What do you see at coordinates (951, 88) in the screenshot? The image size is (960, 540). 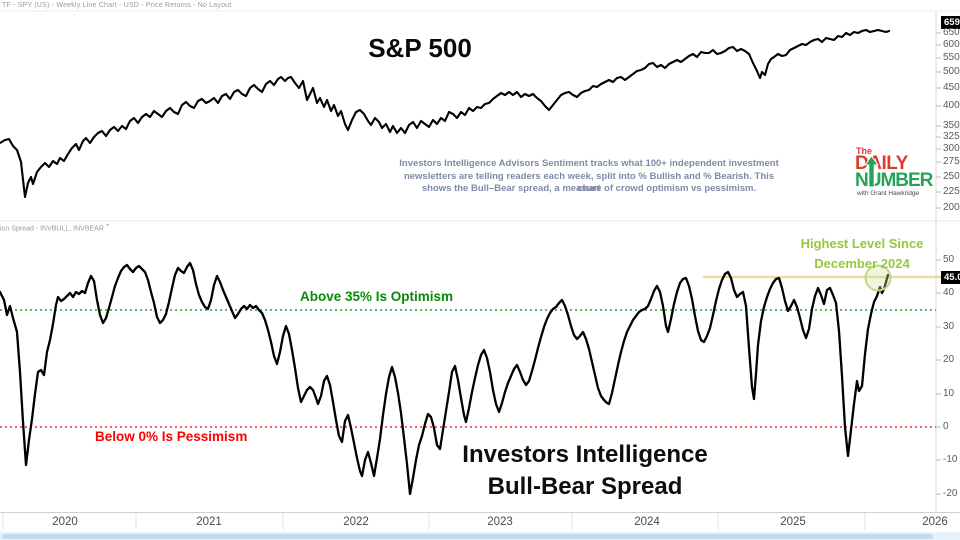 I see `y-axis-label: 450` at bounding box center [951, 88].